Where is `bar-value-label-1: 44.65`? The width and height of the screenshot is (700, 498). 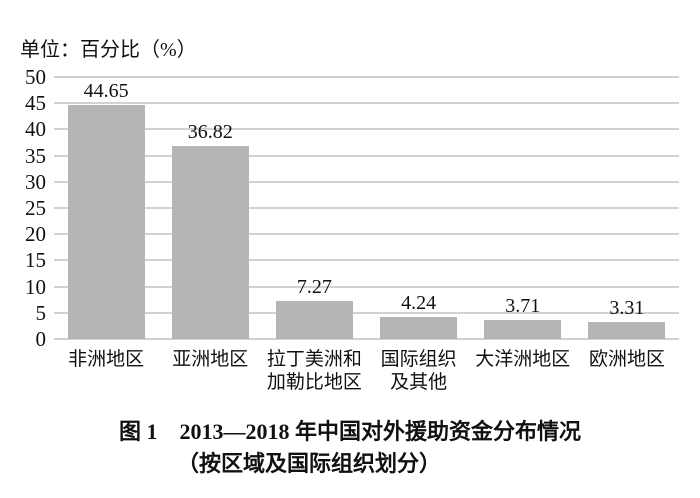 bar-value-label-1: 44.65 is located at coordinates (106, 91).